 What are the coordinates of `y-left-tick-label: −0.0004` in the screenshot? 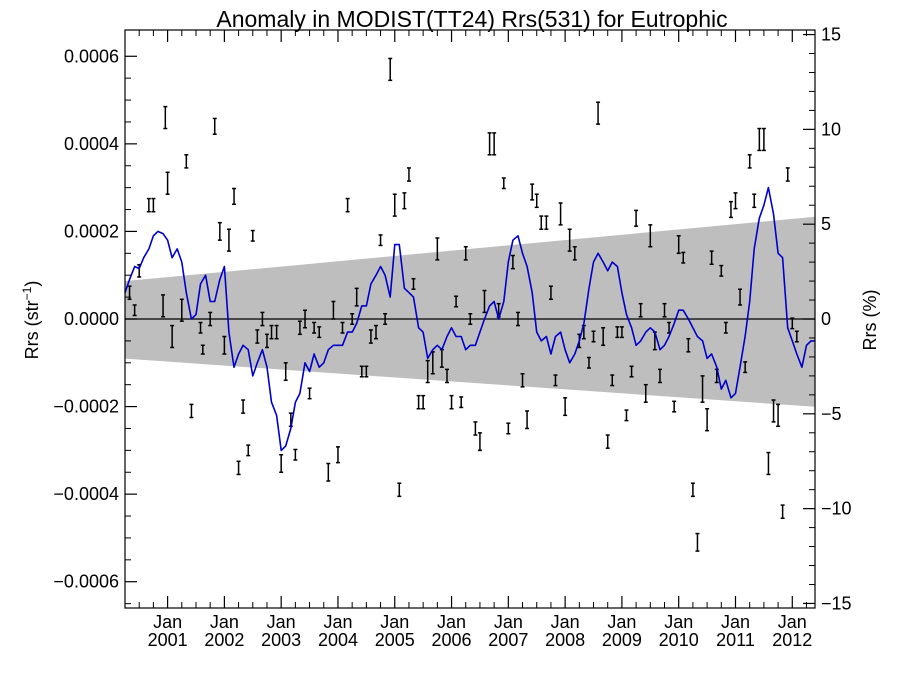 It's located at (86, 494).